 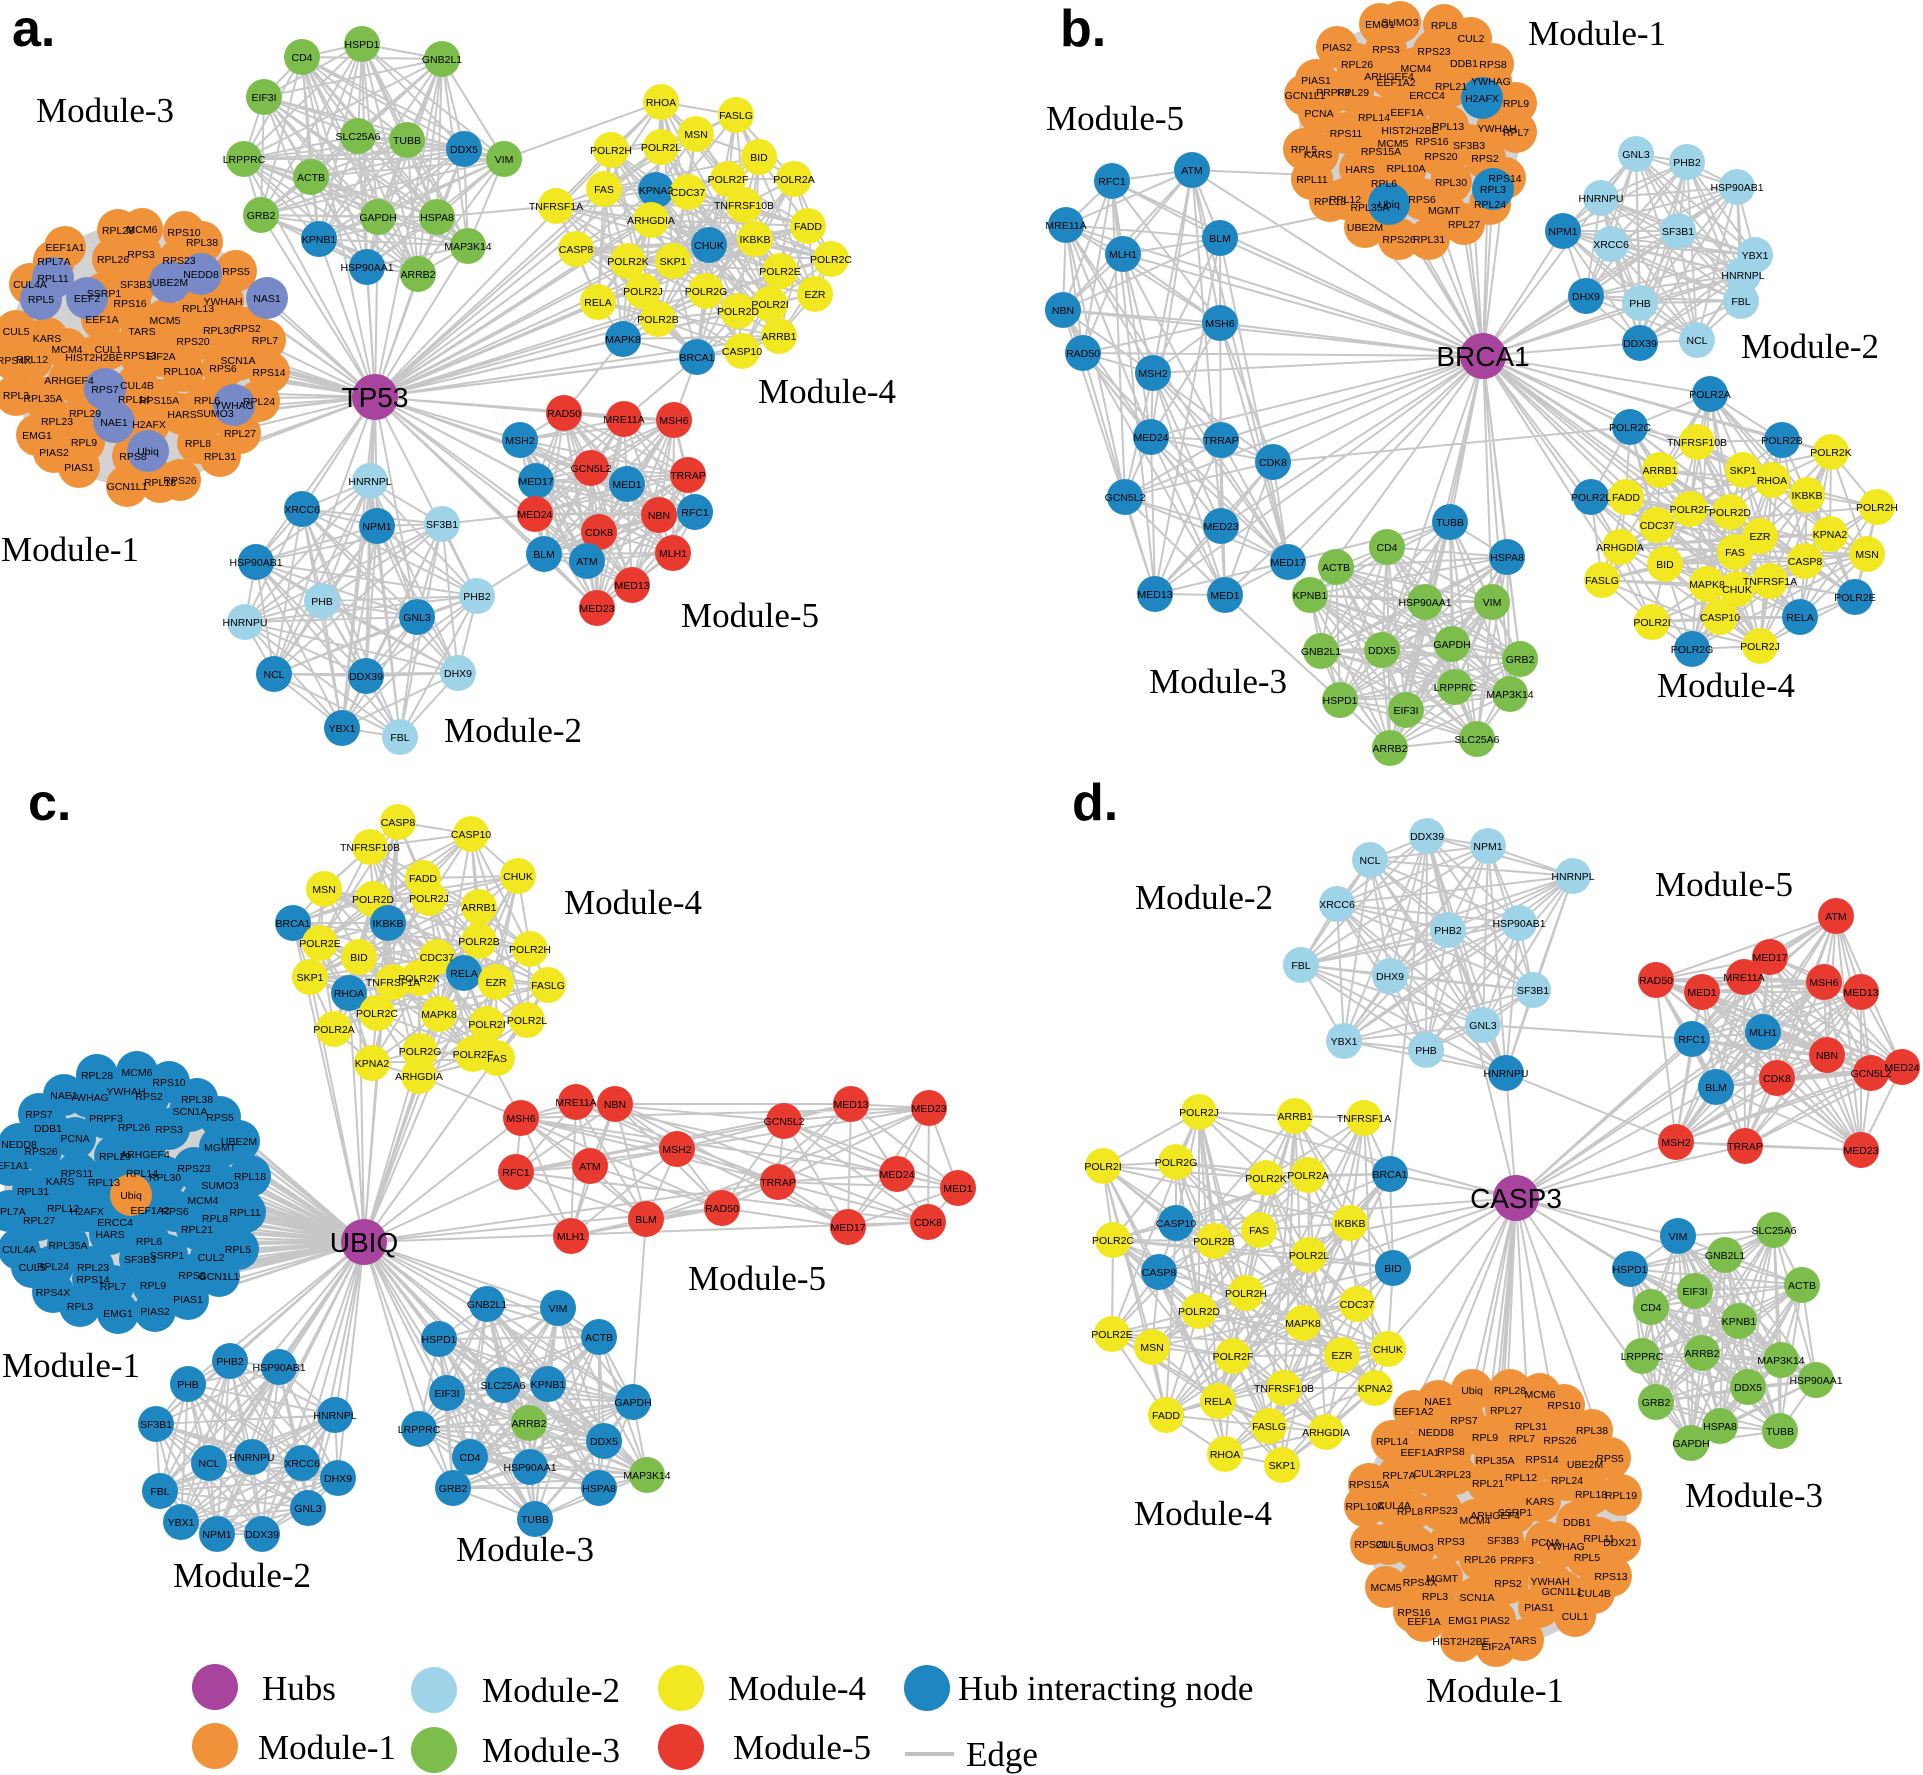 What do you see at coordinates (1191, 171) in the screenshot?
I see `svg-text: ATM` at bounding box center [1191, 171].